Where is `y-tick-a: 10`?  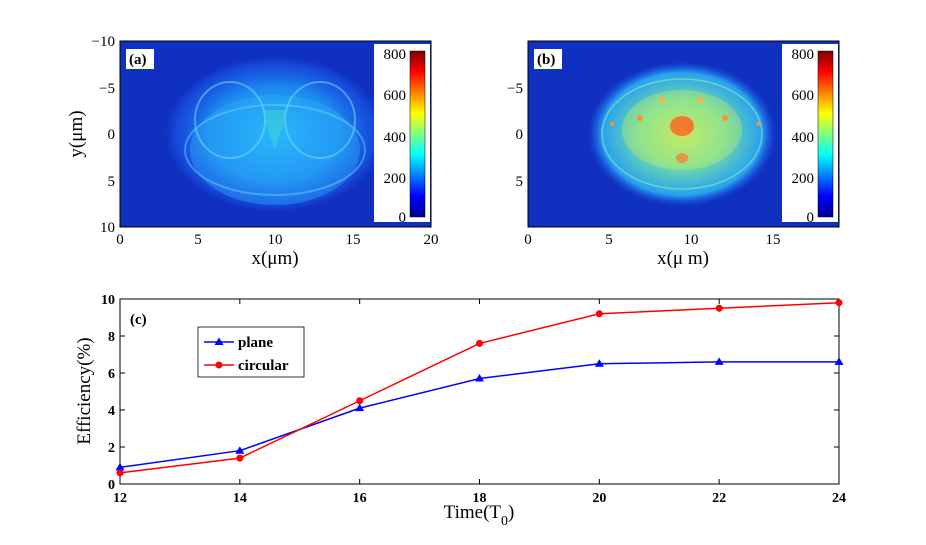 y-tick-a: 10 is located at coordinates (107, 228).